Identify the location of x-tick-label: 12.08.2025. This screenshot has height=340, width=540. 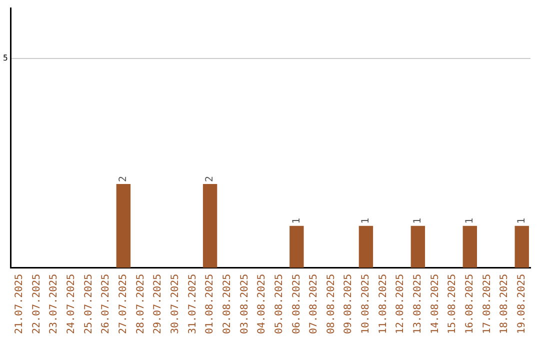
(400, 304).